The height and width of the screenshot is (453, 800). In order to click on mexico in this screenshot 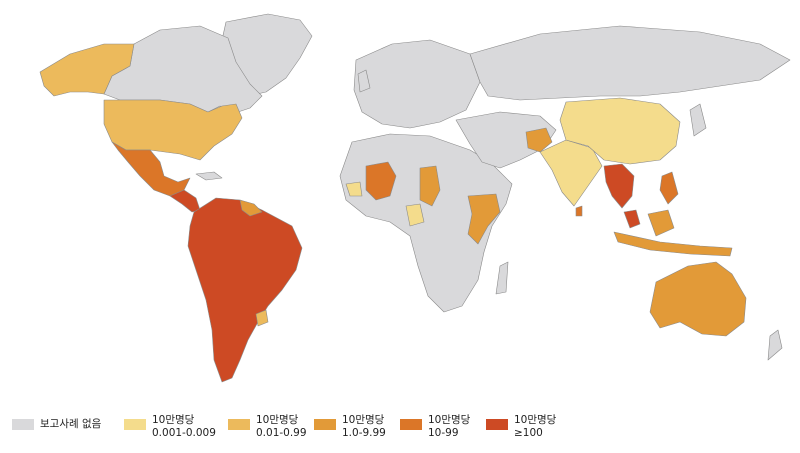, I will do `click(151, 169)`.